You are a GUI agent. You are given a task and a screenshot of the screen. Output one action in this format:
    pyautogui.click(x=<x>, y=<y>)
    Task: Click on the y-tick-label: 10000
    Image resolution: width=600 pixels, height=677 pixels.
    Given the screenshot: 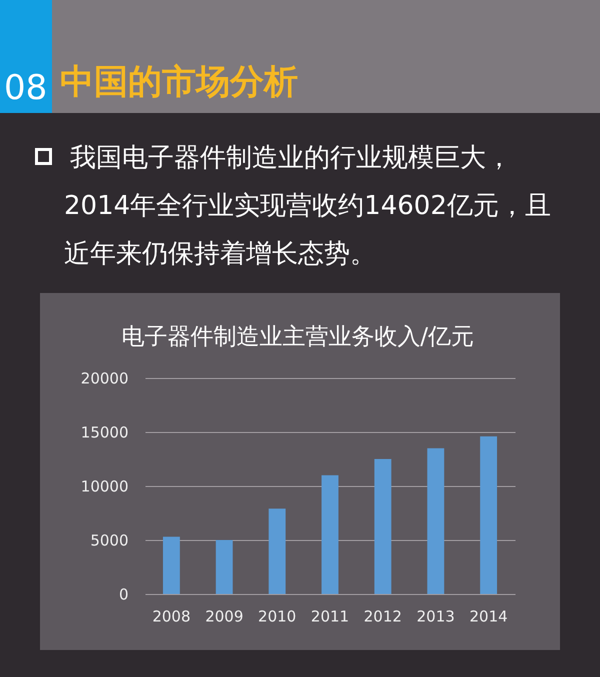 What is the action you would take?
    pyautogui.click(x=104, y=487)
    